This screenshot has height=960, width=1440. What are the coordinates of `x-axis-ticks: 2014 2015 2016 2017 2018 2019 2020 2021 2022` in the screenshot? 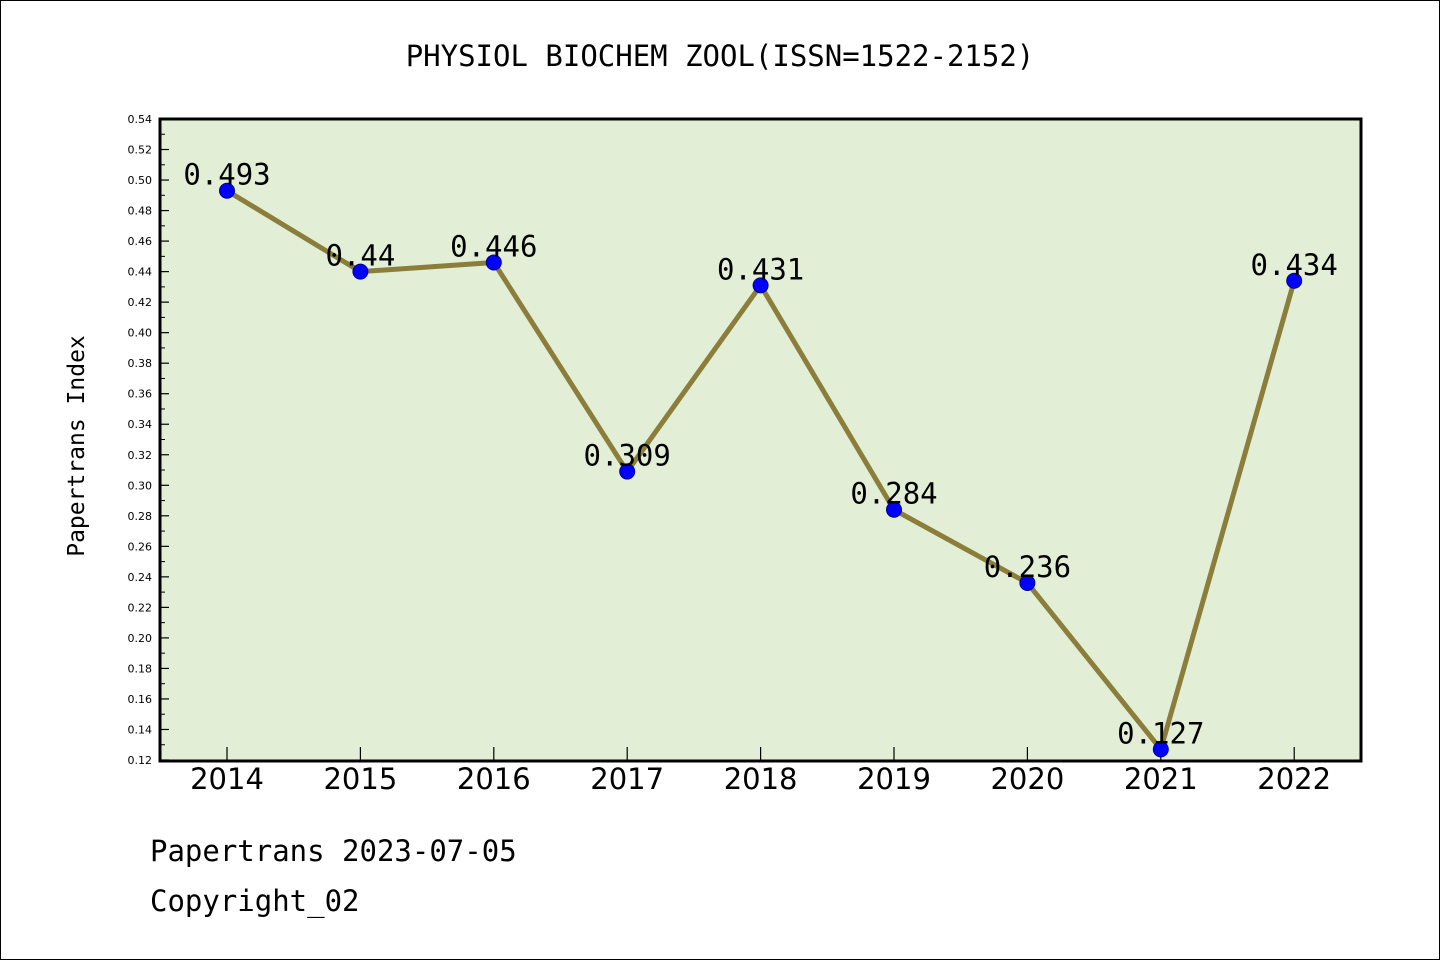 It's located at (760, 771).